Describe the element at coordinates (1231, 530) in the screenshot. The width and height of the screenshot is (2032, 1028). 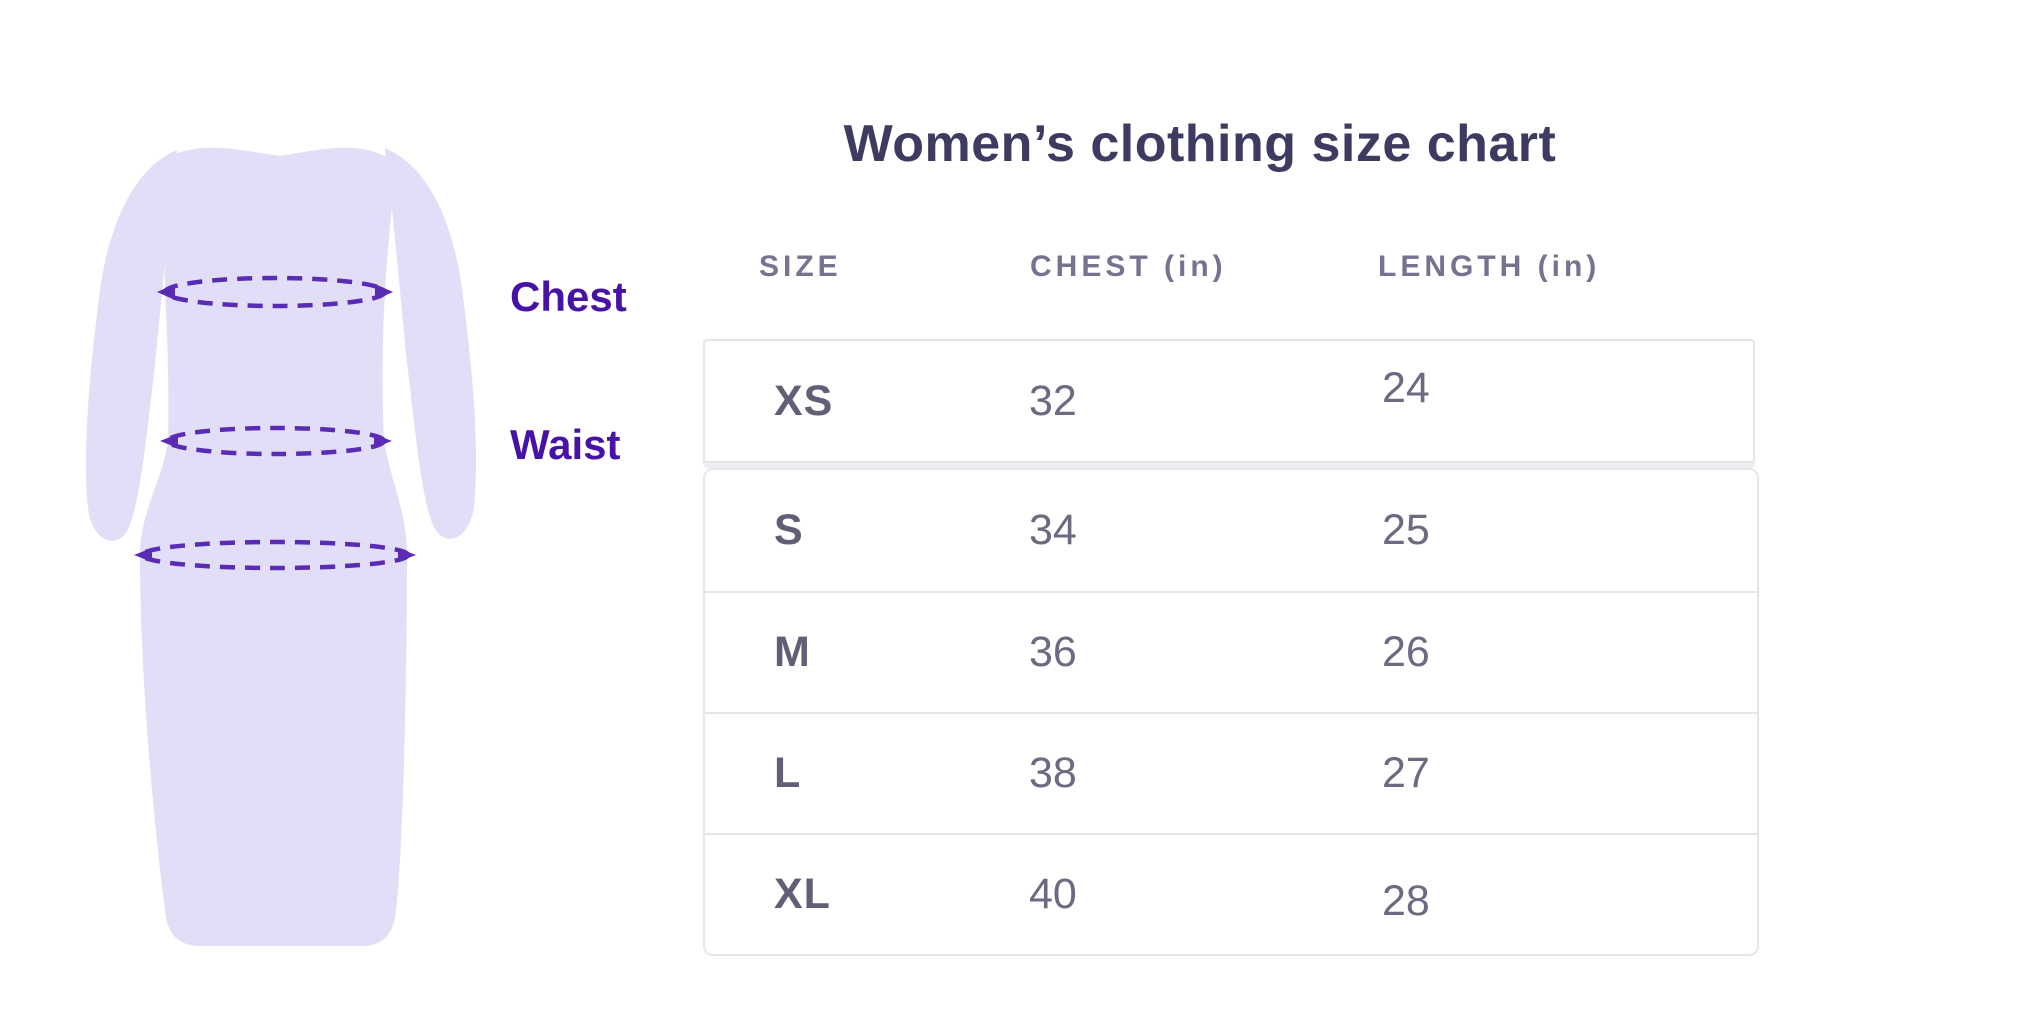
I see `table-row: S 34 25` at that location.